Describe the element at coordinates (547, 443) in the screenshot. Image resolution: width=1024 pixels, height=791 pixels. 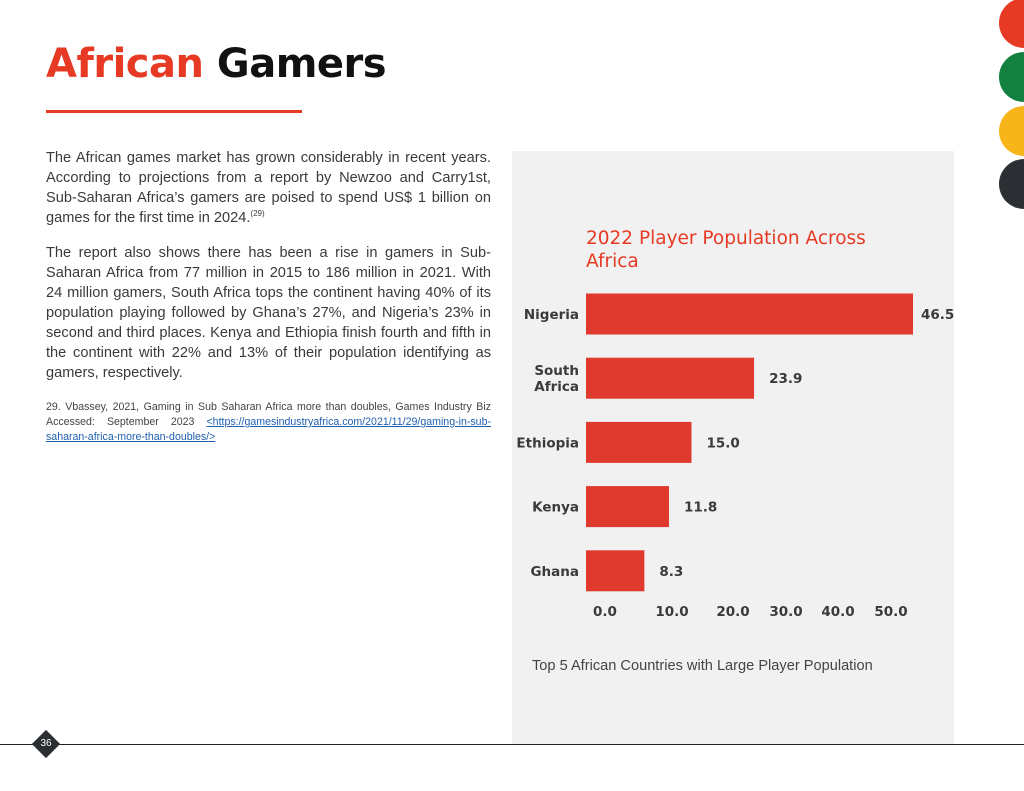
I see `category-label: Ethiopia` at that location.